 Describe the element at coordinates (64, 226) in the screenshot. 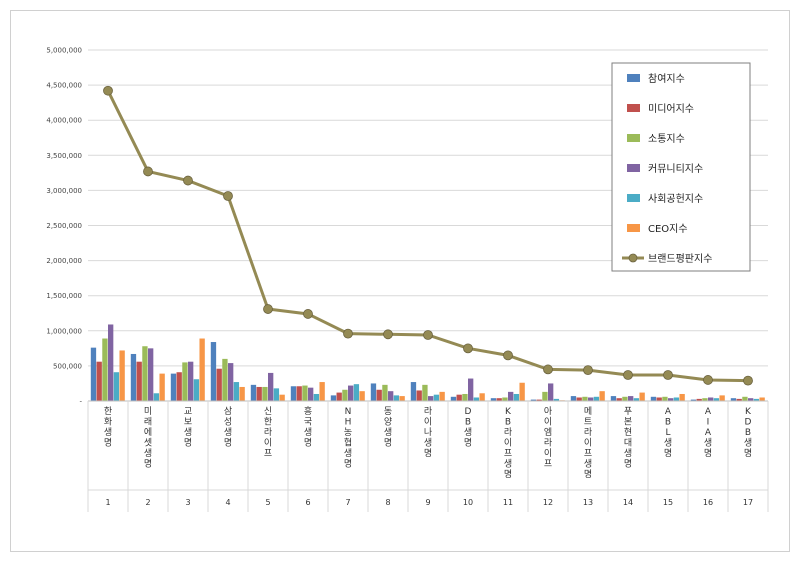

I see `y-tick-label: 2,500,000` at that location.